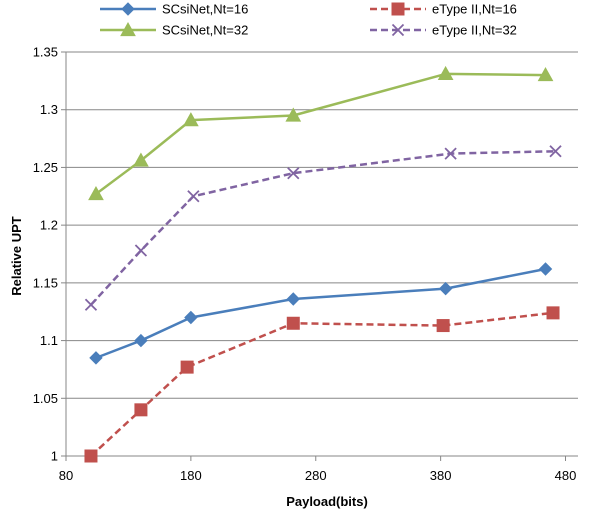  I want to click on legend-entry: SCsiNet,Nt=32, so click(174, 29).